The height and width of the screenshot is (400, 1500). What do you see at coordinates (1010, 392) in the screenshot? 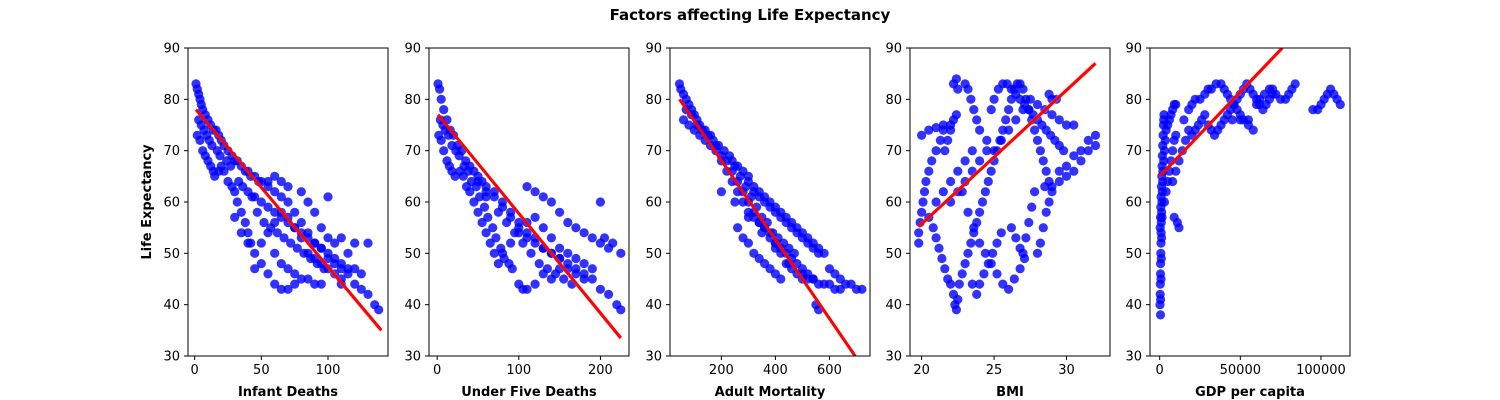
I see `x-axis-label: BMI` at bounding box center [1010, 392].